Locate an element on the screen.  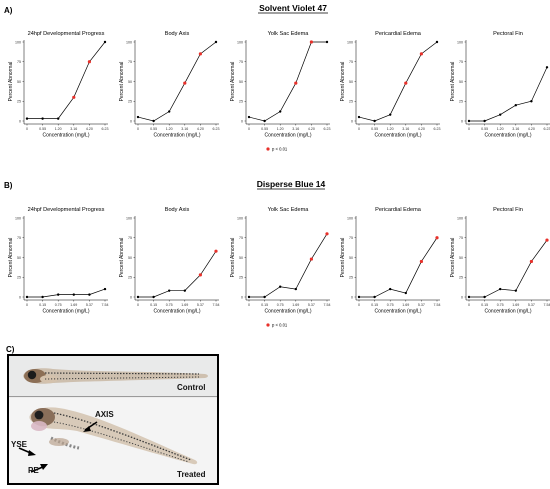
legend-text: p < 0.01 is located at coordinates (280, 149).